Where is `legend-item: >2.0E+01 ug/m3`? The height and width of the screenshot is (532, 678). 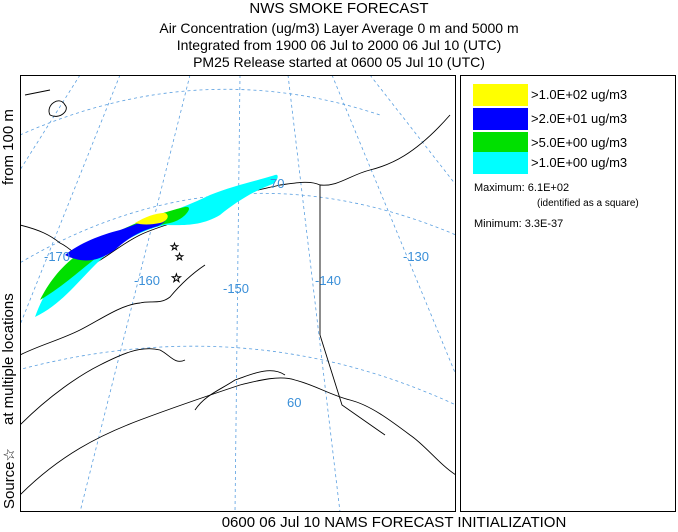 legend-item: >2.0E+01 ug/m3 is located at coordinates (573, 119).